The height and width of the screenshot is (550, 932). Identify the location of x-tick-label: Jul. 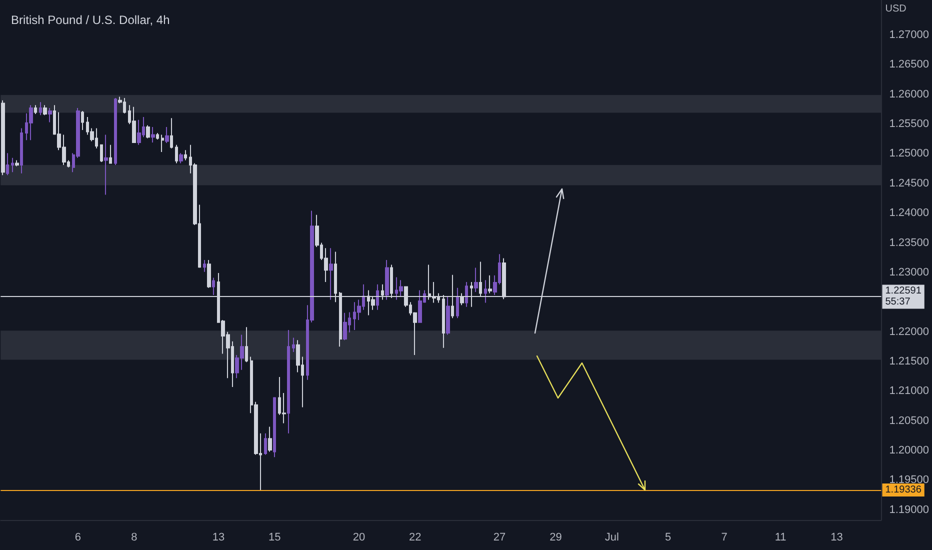
(611, 538).